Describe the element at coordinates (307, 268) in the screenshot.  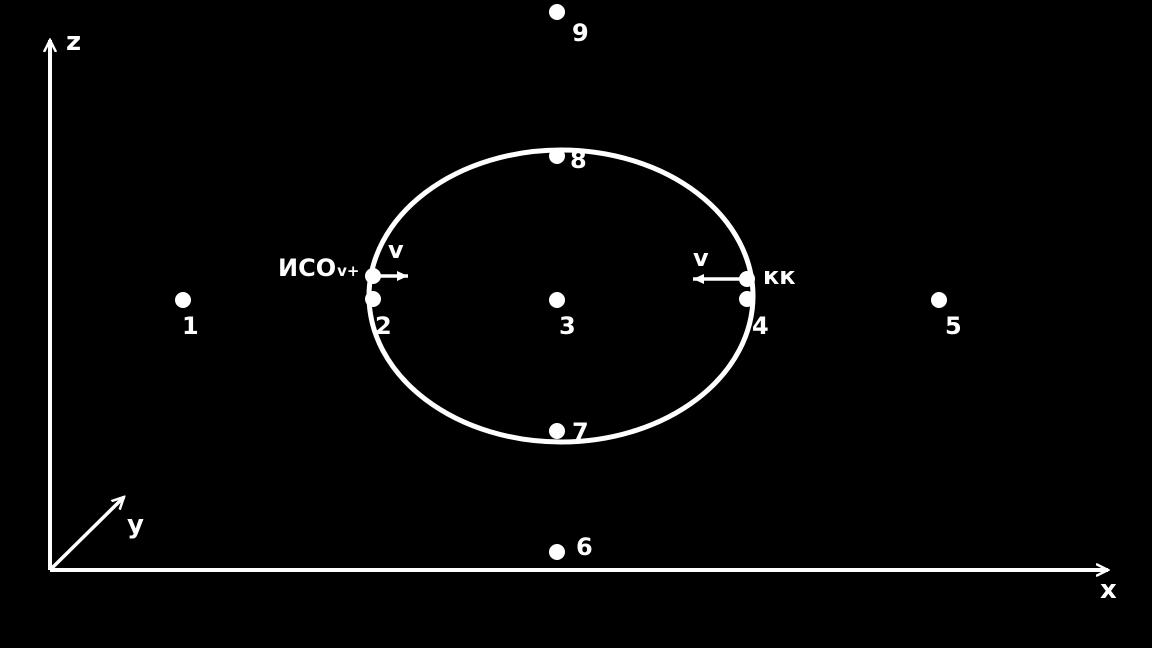
I see `left-frame-name: ИСО` at that location.